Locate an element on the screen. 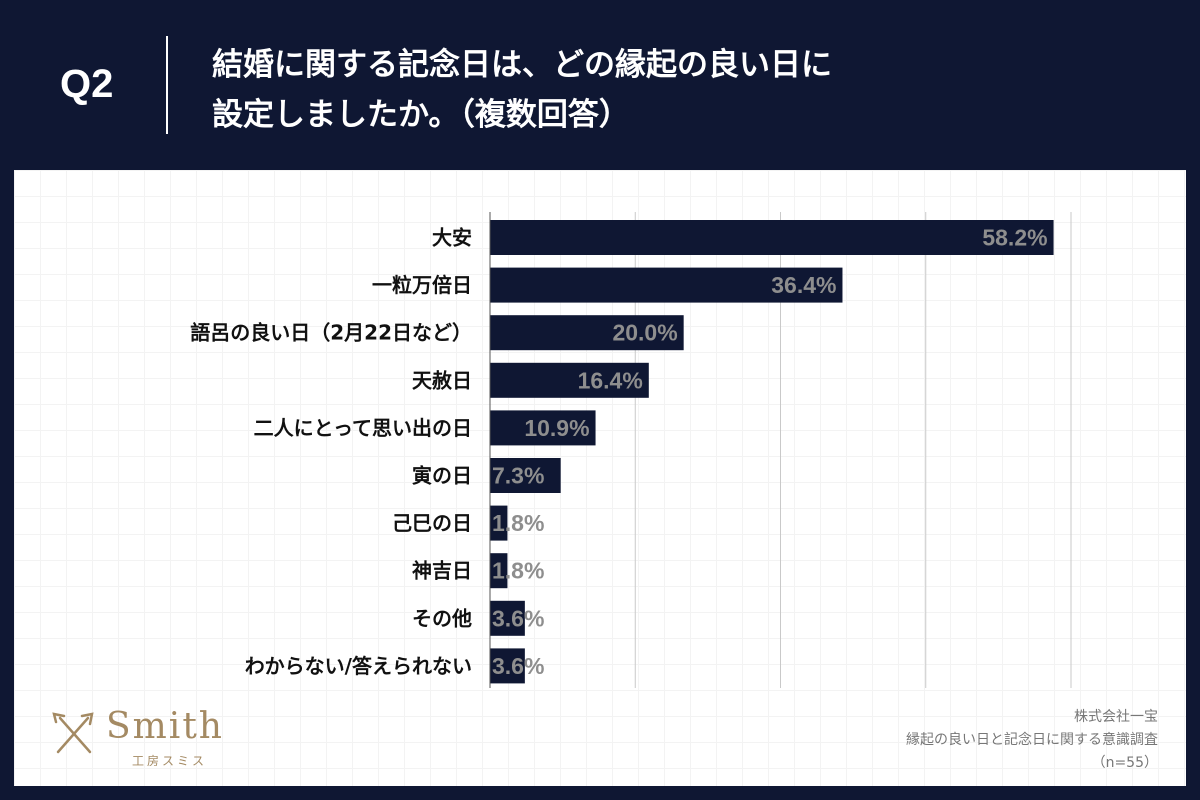  source-note: 株式会社一宝 縁起の良い日と記念日に関する意識調査 （n=55） is located at coordinates (1032, 740).